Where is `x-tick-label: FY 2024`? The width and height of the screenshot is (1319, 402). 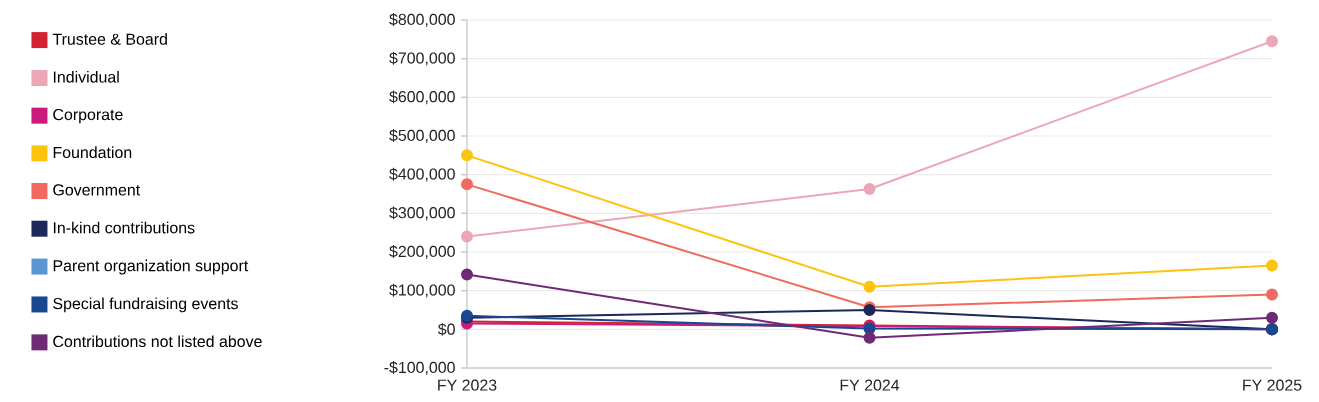 x-tick-label: FY 2024 is located at coordinates (870, 385).